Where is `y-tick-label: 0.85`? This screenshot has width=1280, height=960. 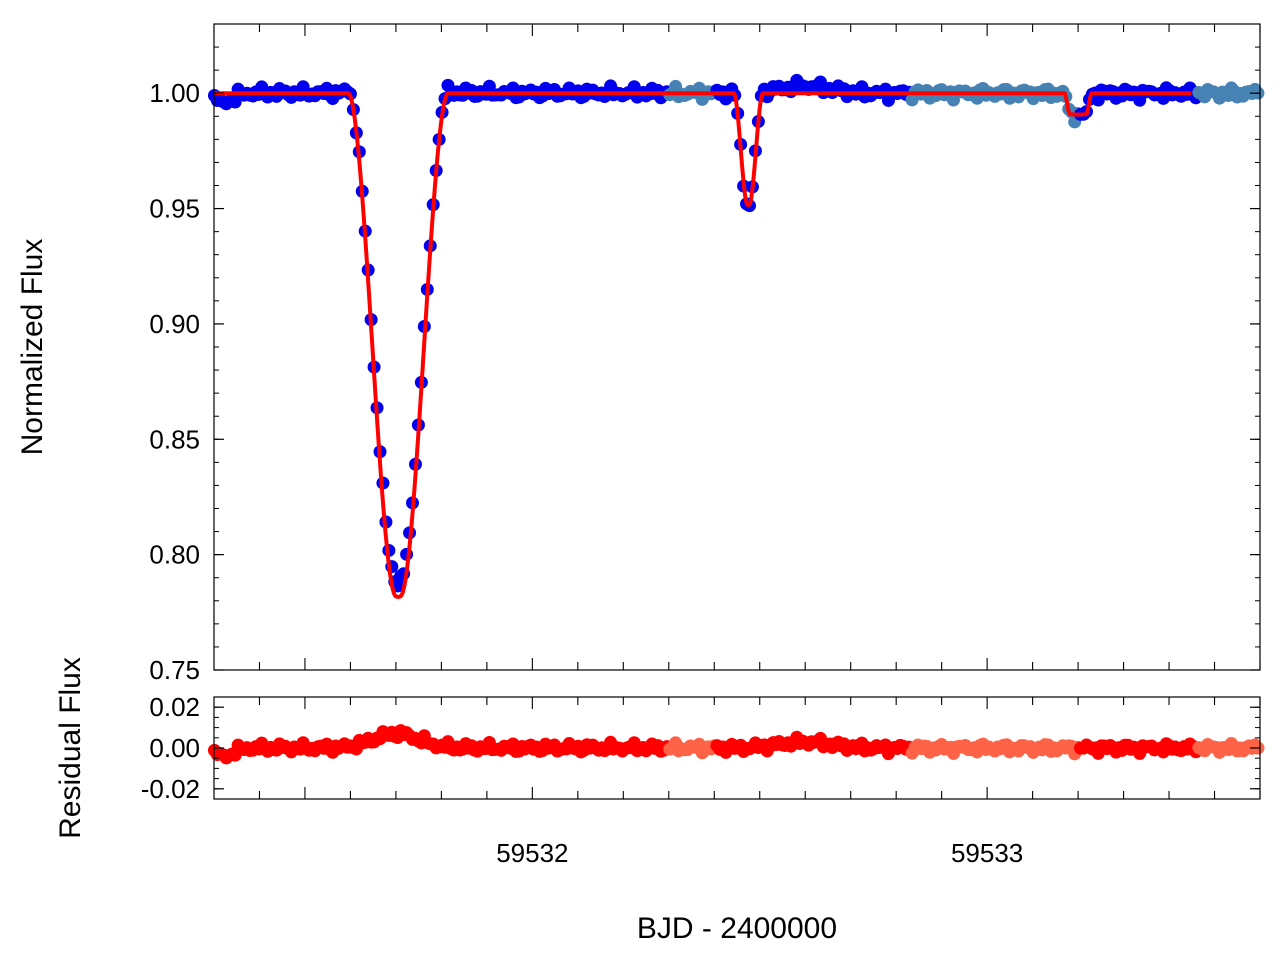
y-tick-label: 0.85 is located at coordinates (174, 439).